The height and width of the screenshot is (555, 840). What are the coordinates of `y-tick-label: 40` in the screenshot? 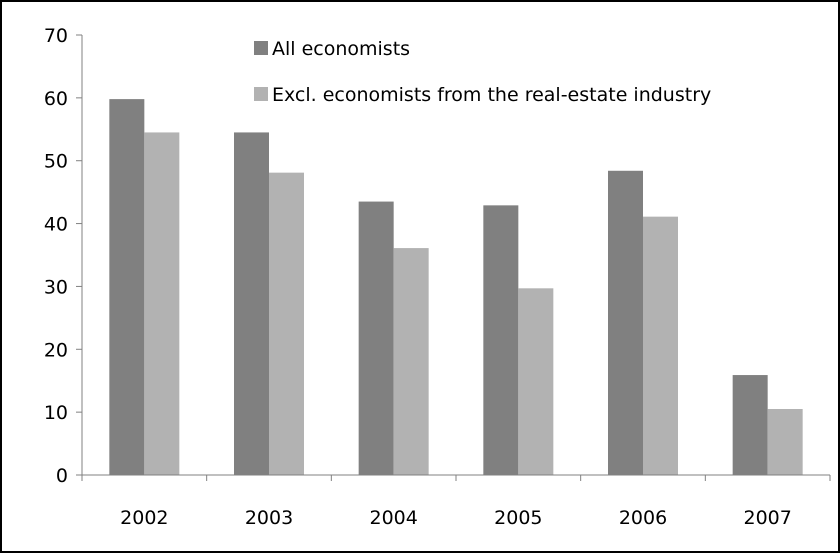 It's located at (56, 225).